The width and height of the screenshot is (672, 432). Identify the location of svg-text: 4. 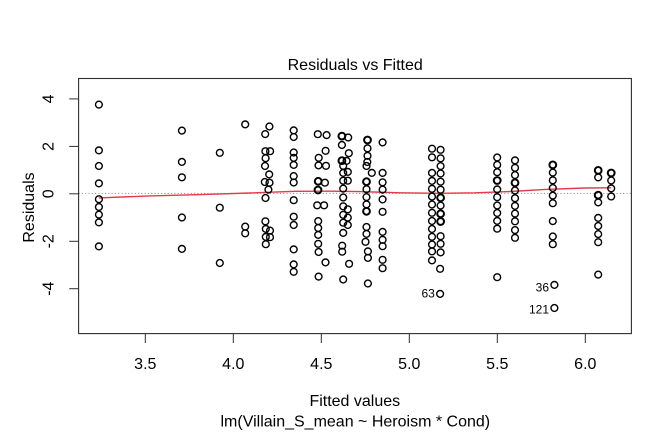
(49, 98).